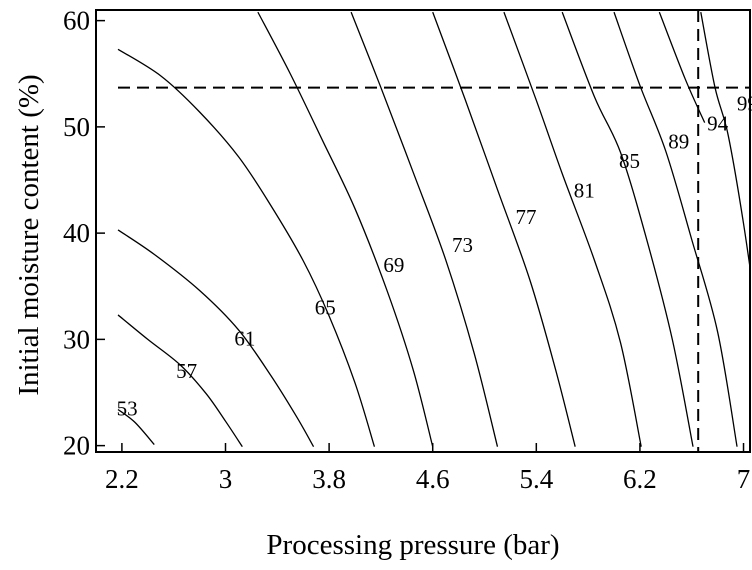 This screenshot has height=570, width=752. I want to click on contour-label-61: 61, so click(244, 338).